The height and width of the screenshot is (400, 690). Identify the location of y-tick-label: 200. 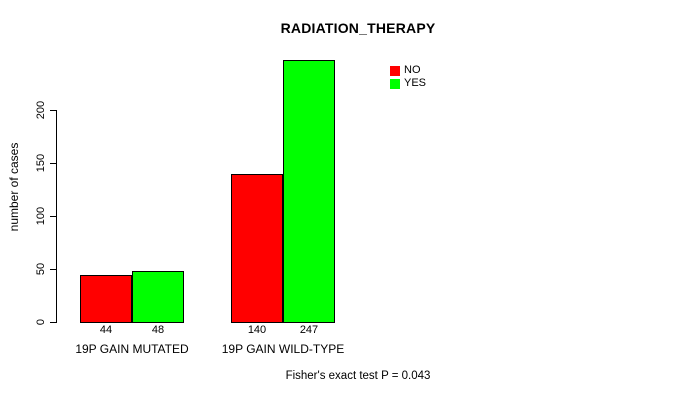
(41, 110).